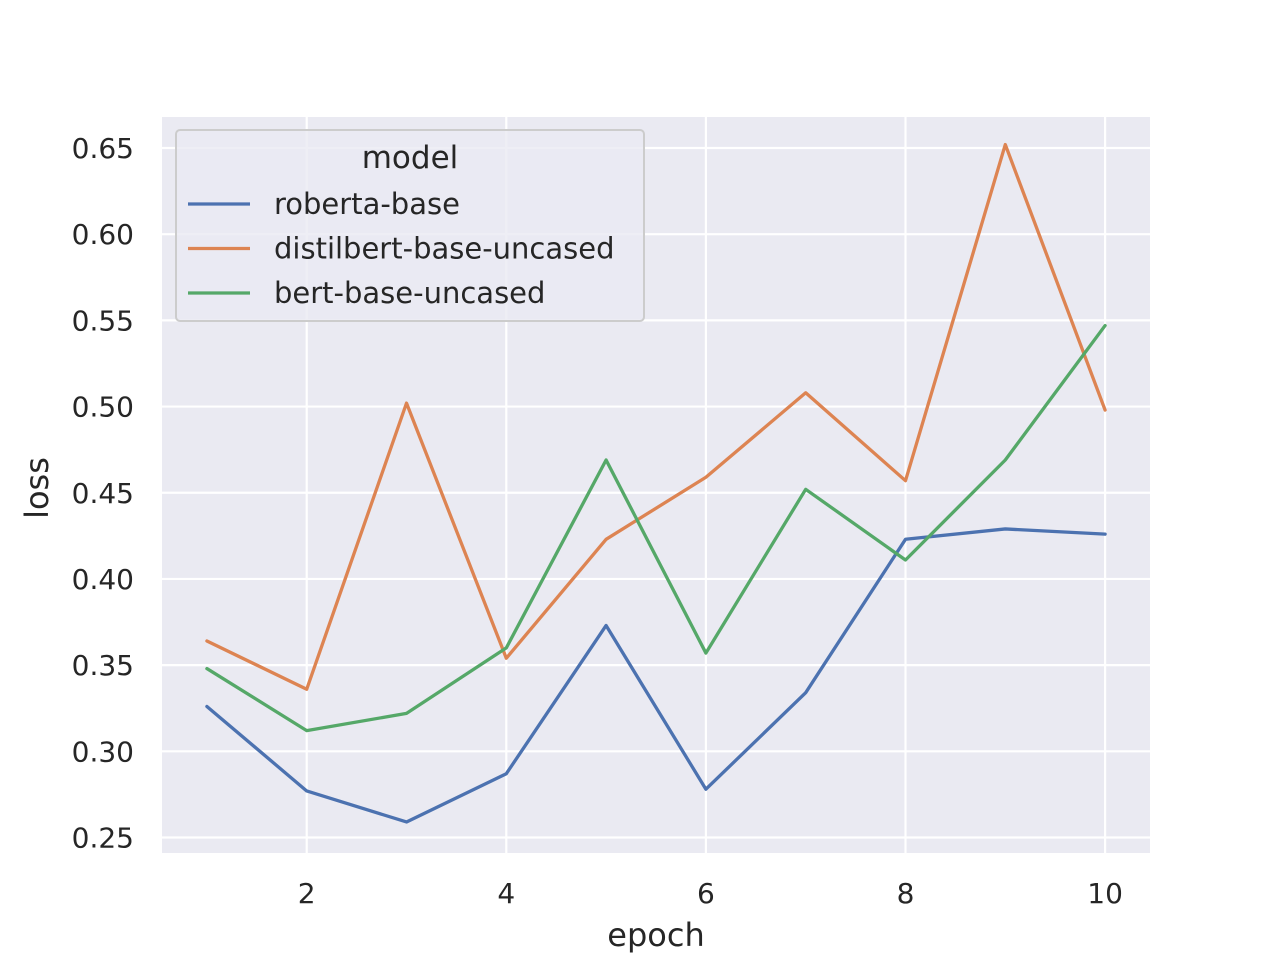 Image resolution: width=1280 pixels, height=964 pixels. I want to click on x-axis-label: epoch, so click(655, 935).